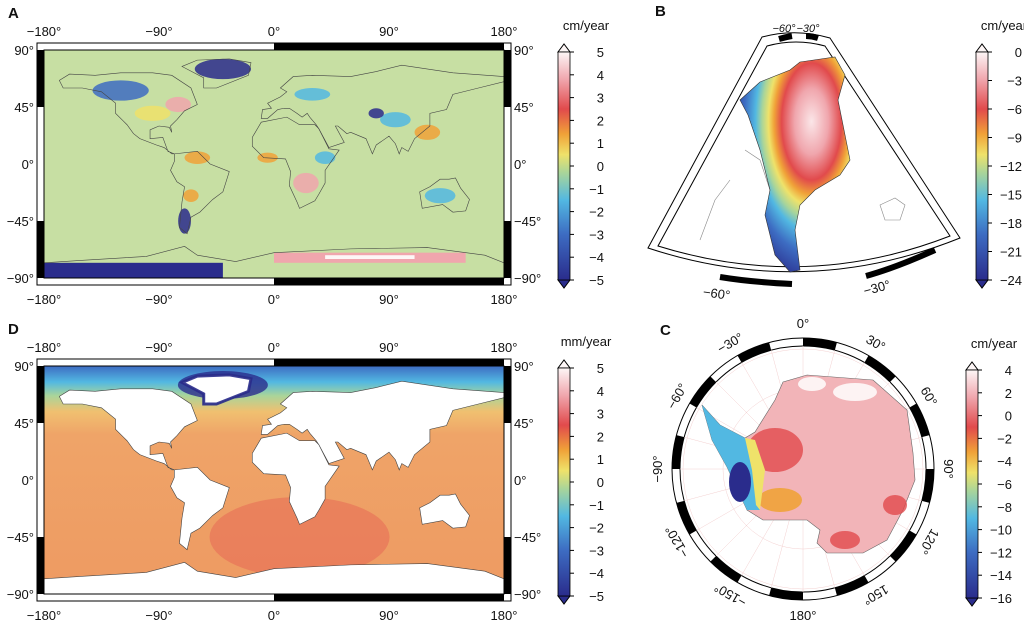 The width and height of the screenshot is (1024, 626). I want to click on colorbar-unit: cm/year, so click(994, 343).